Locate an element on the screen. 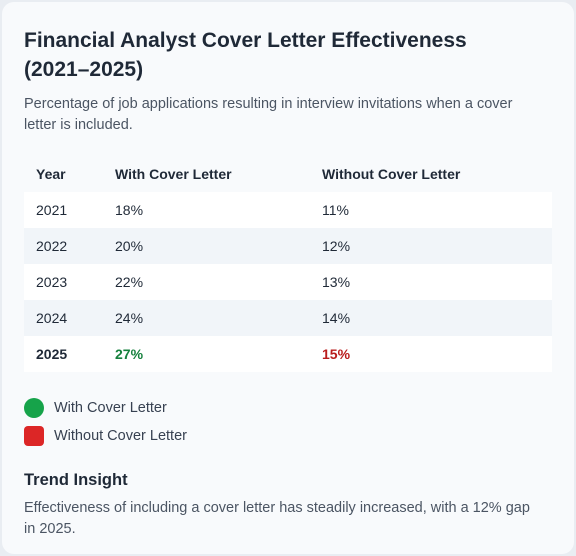 The image size is (576, 556). year-cell: 2021 is located at coordinates (63, 210).